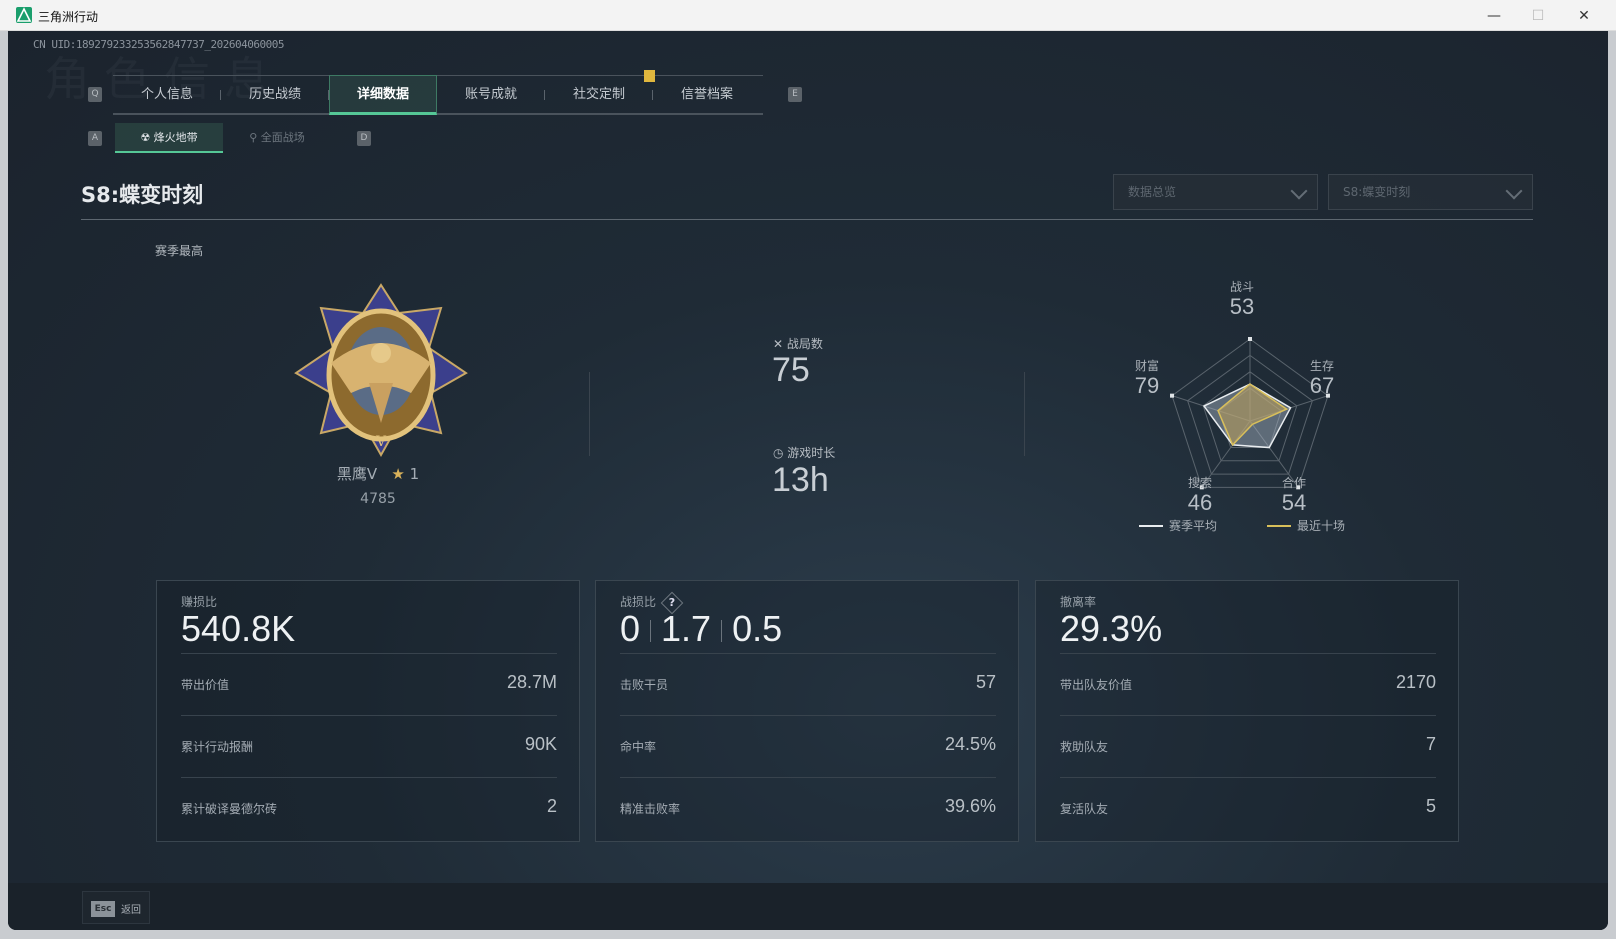 This screenshot has width=1616, height=939. What do you see at coordinates (804, 344) in the screenshot?
I see `matches-label-text: 战局数` at bounding box center [804, 344].